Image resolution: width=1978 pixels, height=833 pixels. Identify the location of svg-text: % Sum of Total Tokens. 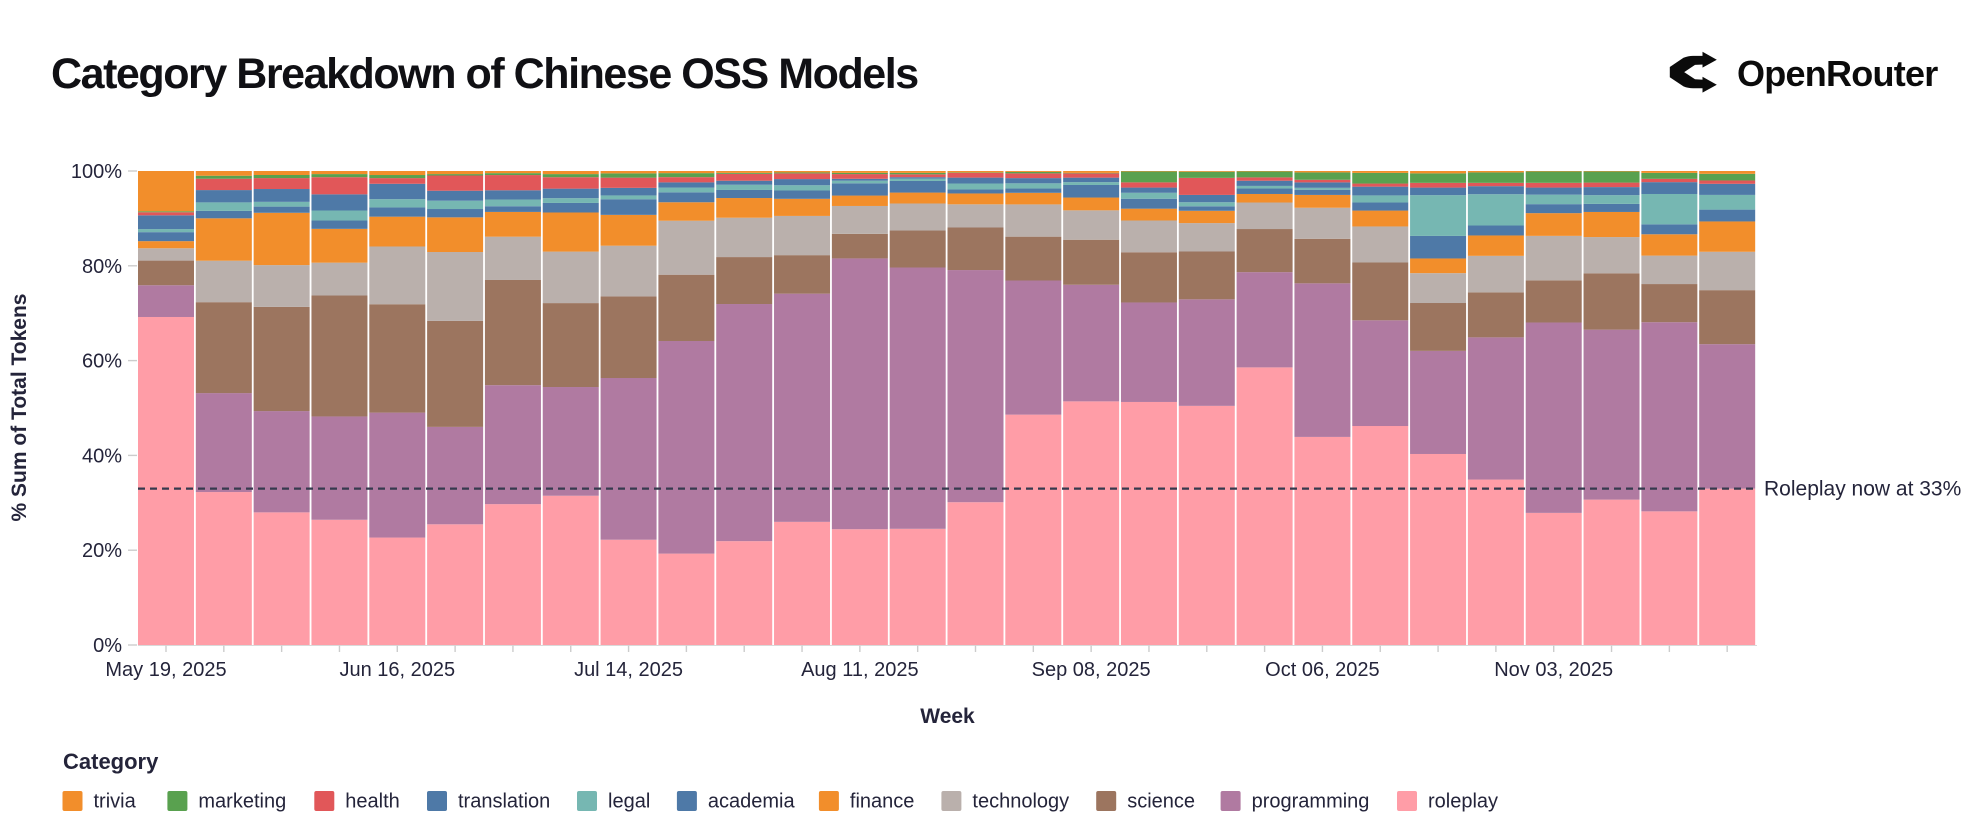
(19, 408).